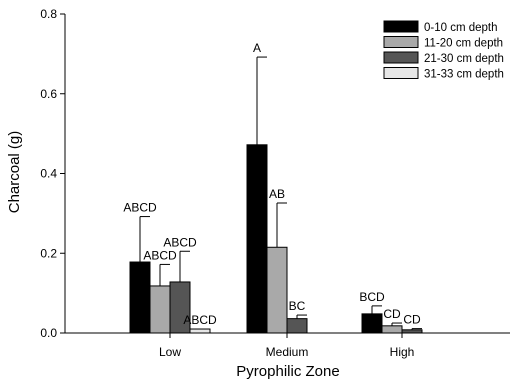 The image size is (512, 382). Describe the element at coordinates (48, 94) in the screenshot. I see `y-tick-label: 0.6` at that location.